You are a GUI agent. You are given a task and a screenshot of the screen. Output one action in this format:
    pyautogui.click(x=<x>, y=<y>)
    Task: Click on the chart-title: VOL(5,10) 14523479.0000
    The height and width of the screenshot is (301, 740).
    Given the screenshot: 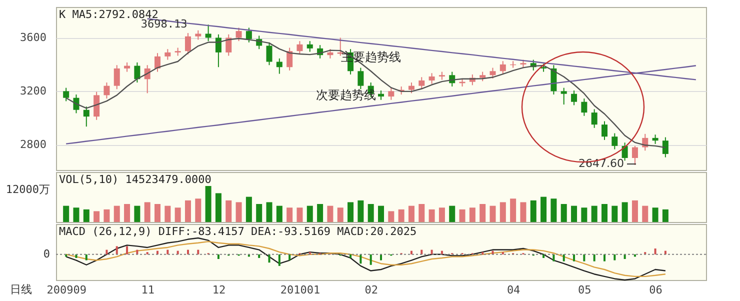 What is the action you would take?
    pyautogui.click(x=135, y=179)
    